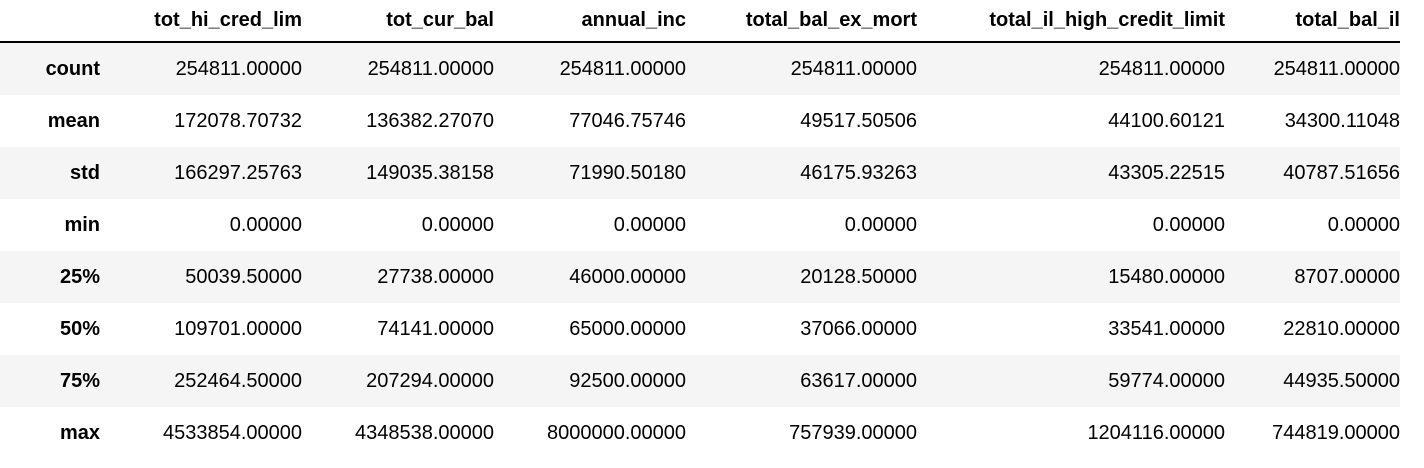  Describe the element at coordinates (1166, 276) in the screenshot. I see `table-cell: 15480.00000` at that location.